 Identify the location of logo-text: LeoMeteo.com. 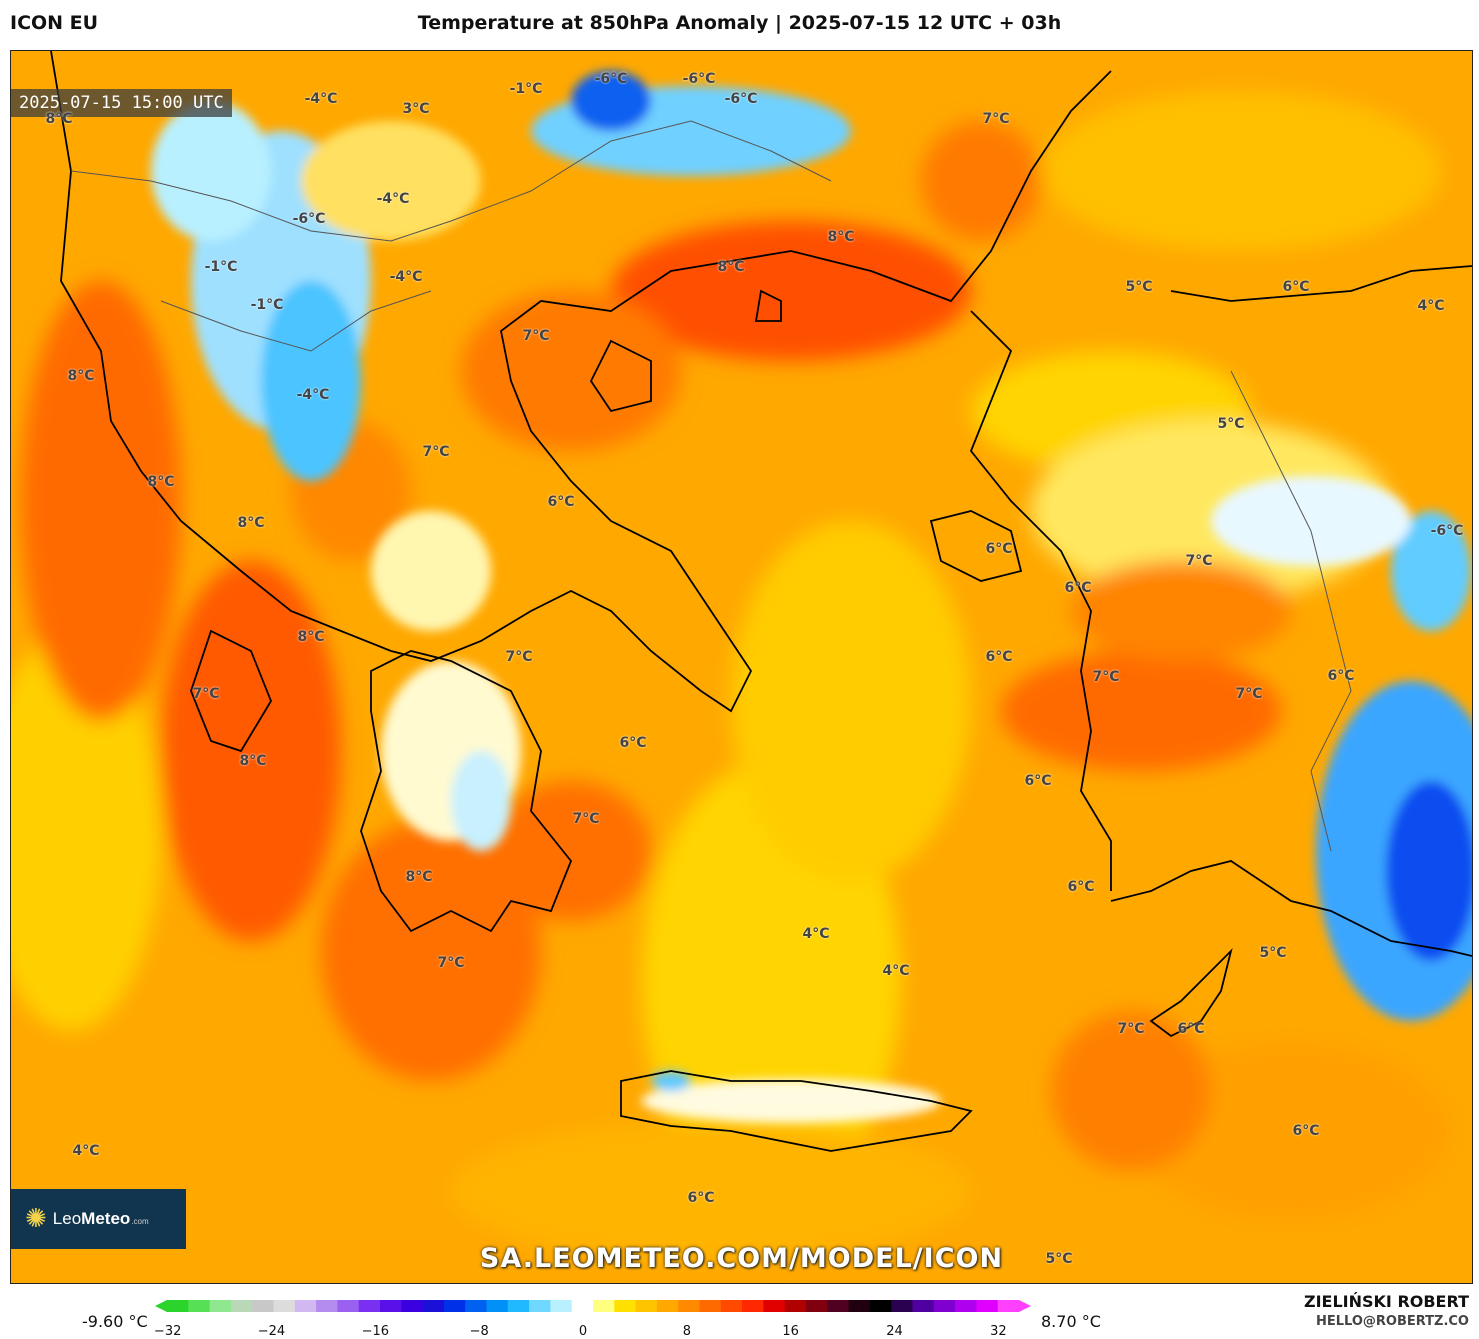
(100, 1218).